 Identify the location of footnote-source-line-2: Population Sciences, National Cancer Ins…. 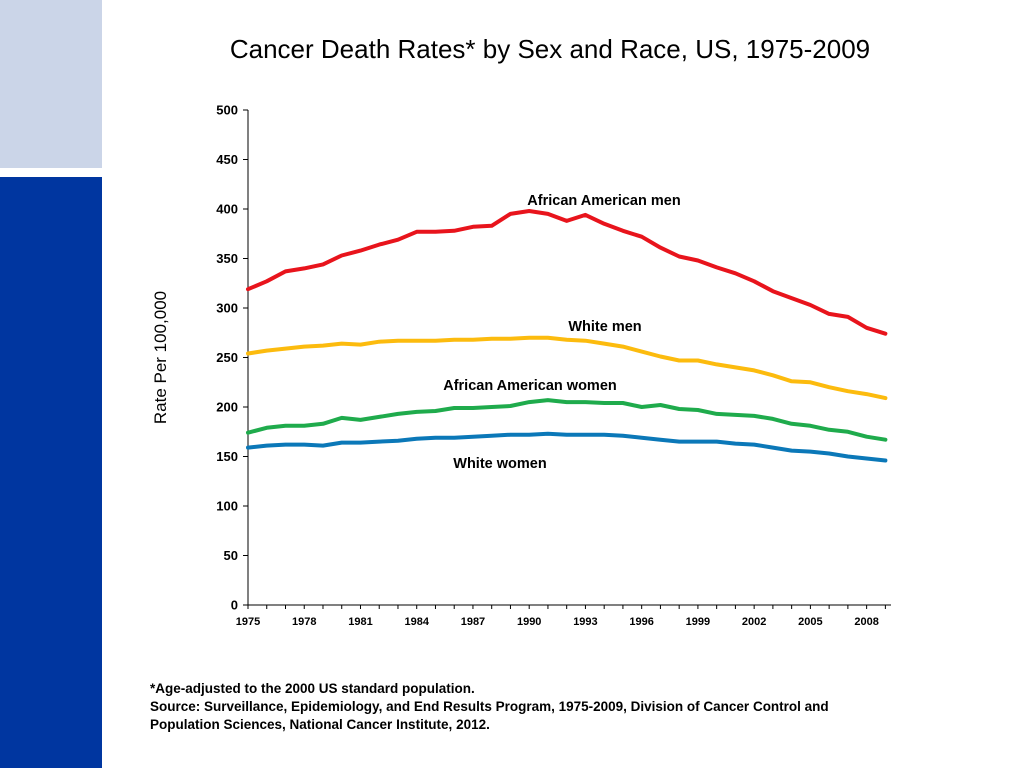
(320, 724).